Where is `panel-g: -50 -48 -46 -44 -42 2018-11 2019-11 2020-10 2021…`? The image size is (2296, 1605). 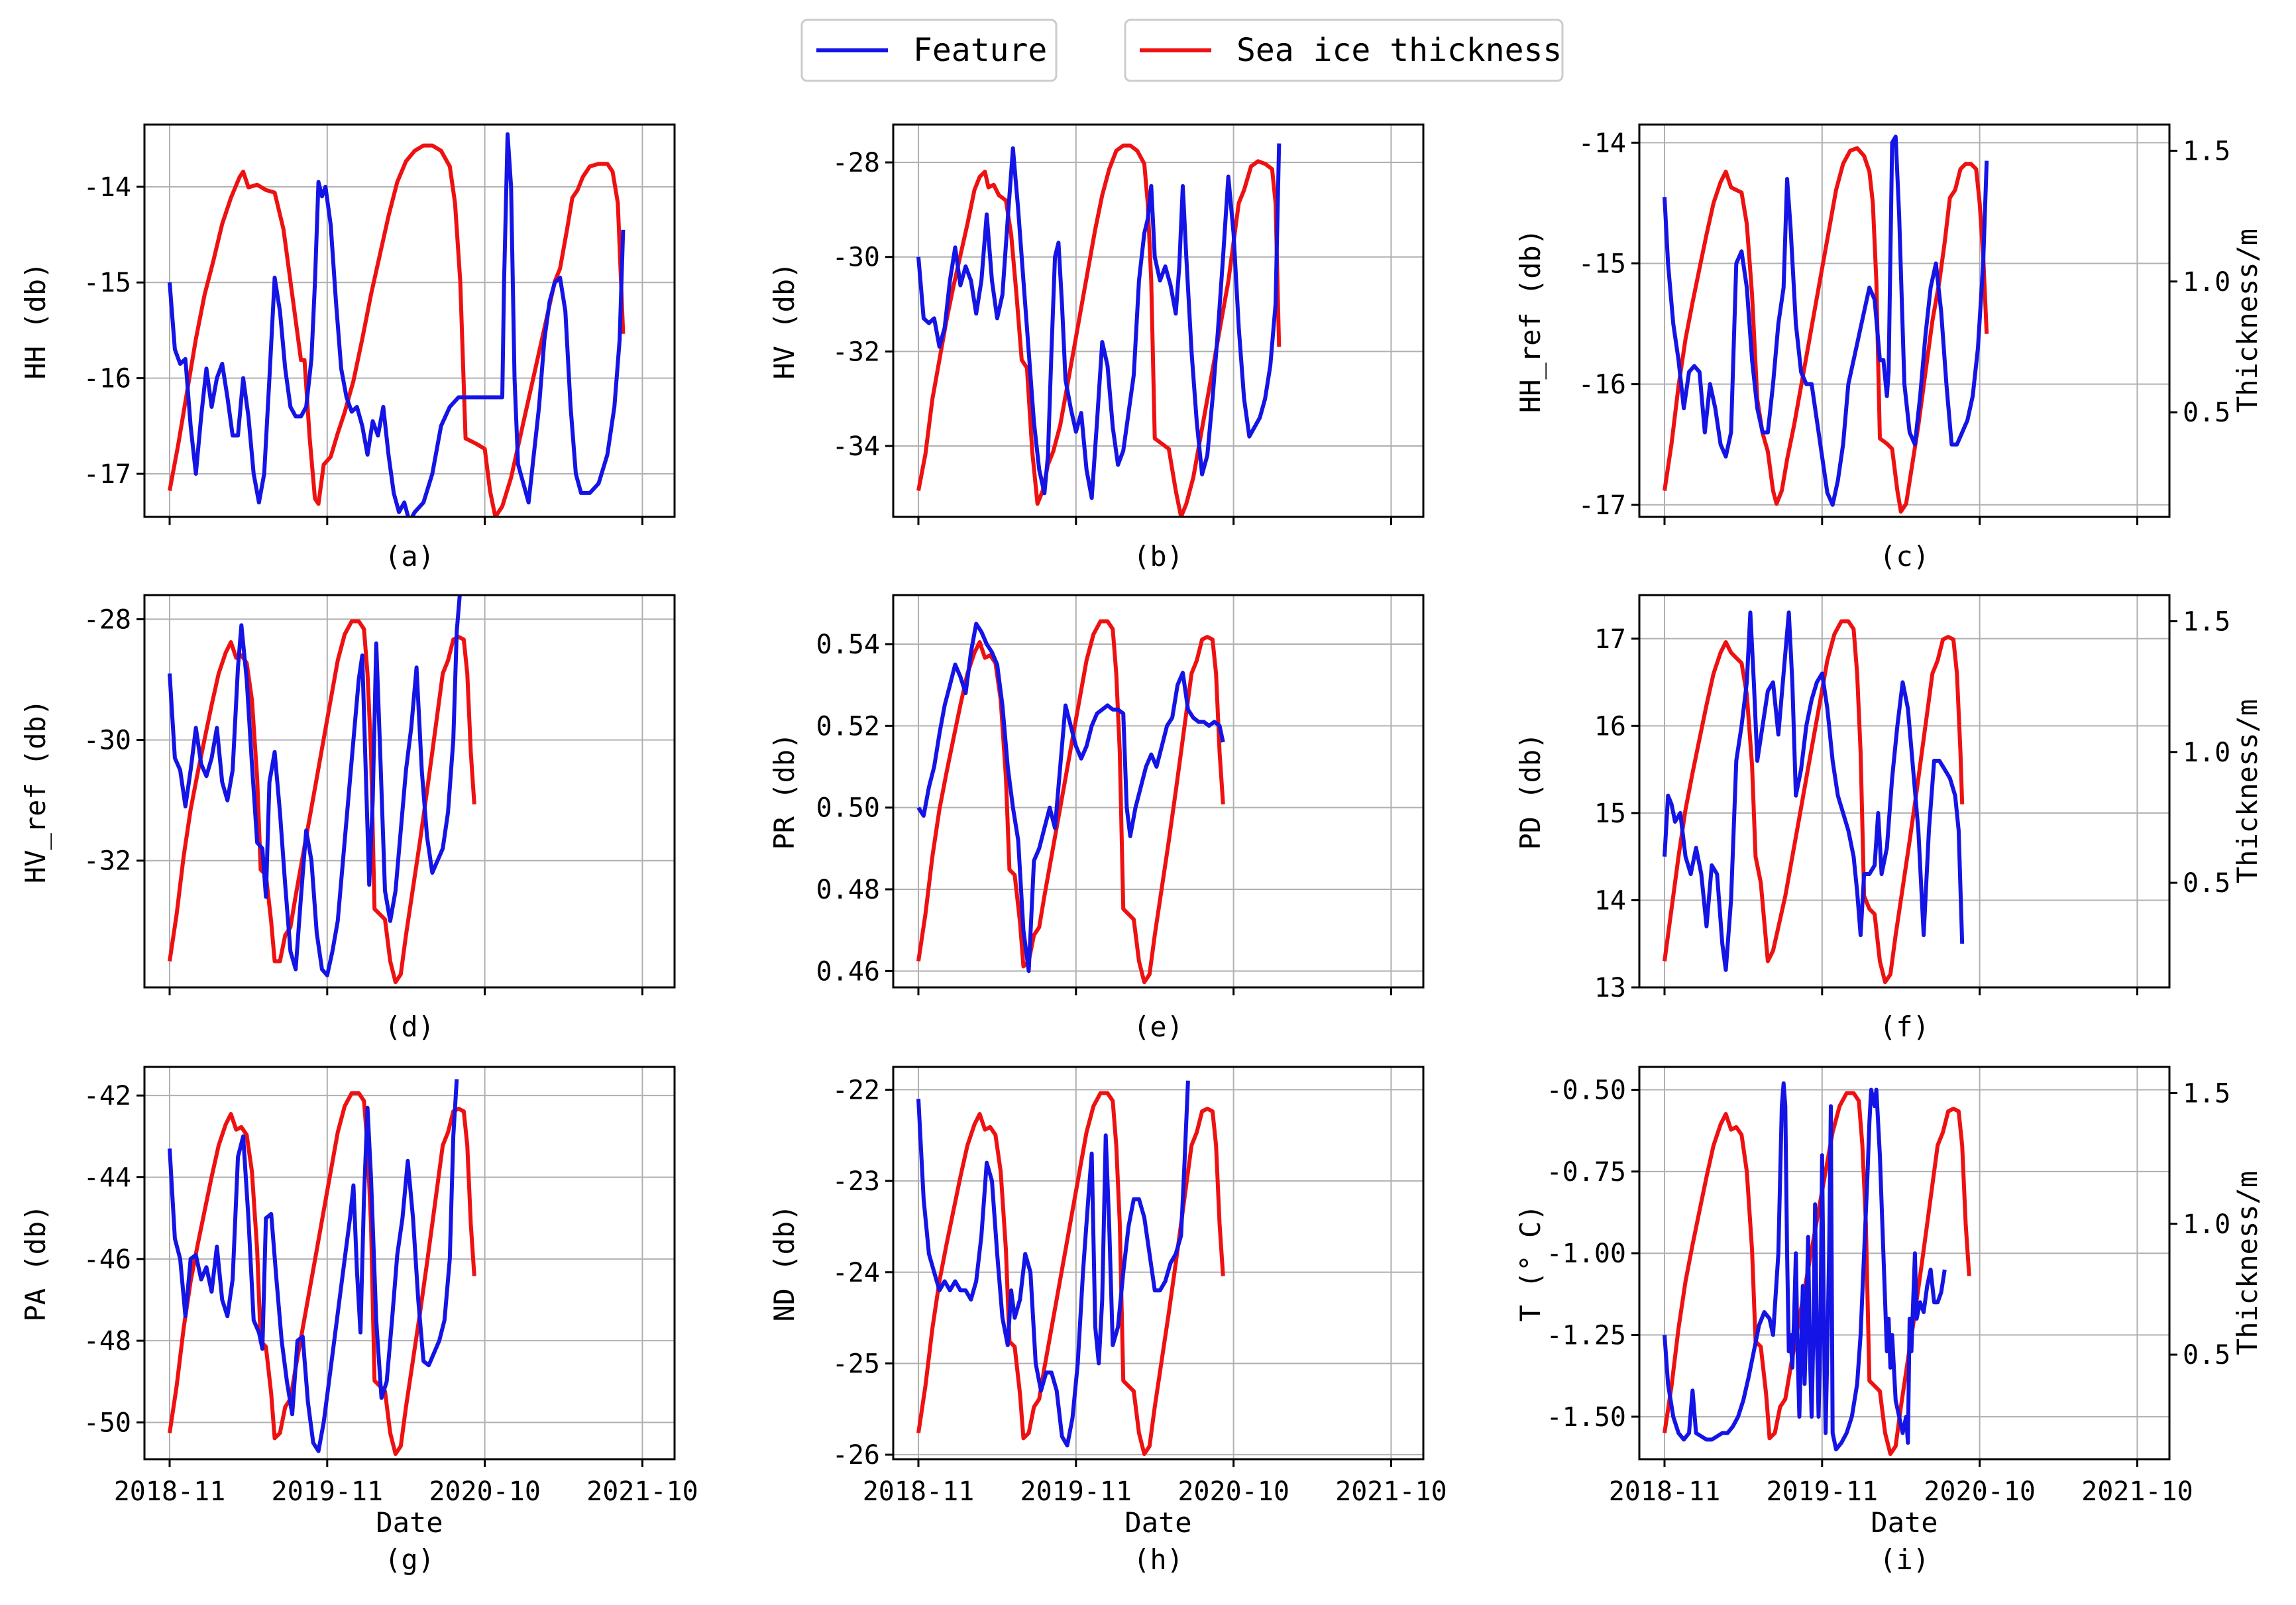
panel-g: -50 -48 -46 -44 -42 2018-11 2019-11 2020-10 2021… is located at coordinates (358, 1321).